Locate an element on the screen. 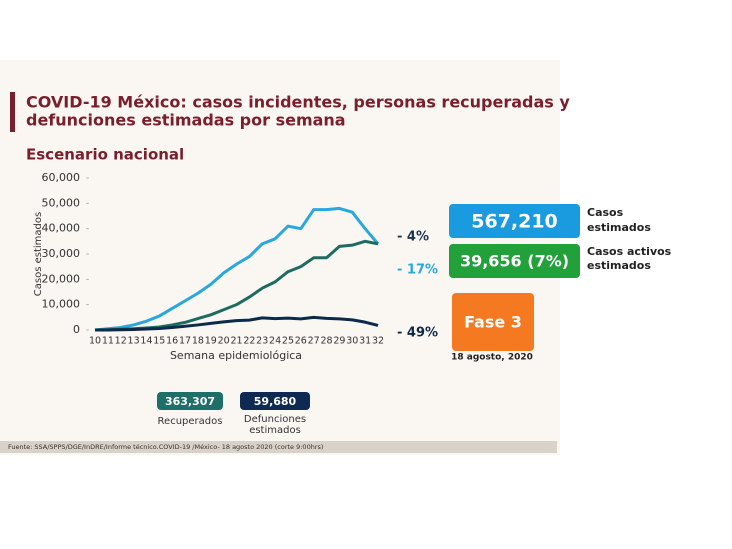 This screenshot has height=549, width=732. annotation: - 17% is located at coordinates (417, 270).